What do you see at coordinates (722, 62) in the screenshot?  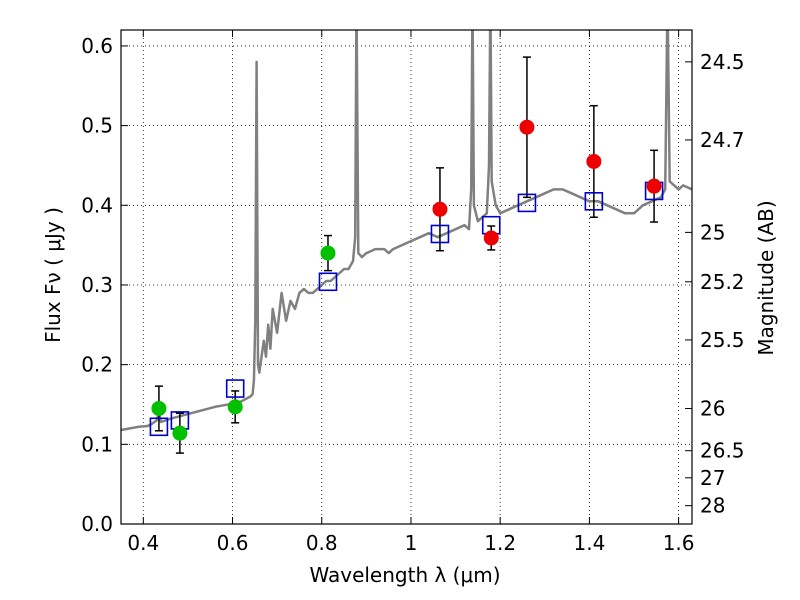 I see `mag-tick-label: 24.5` at bounding box center [722, 62].